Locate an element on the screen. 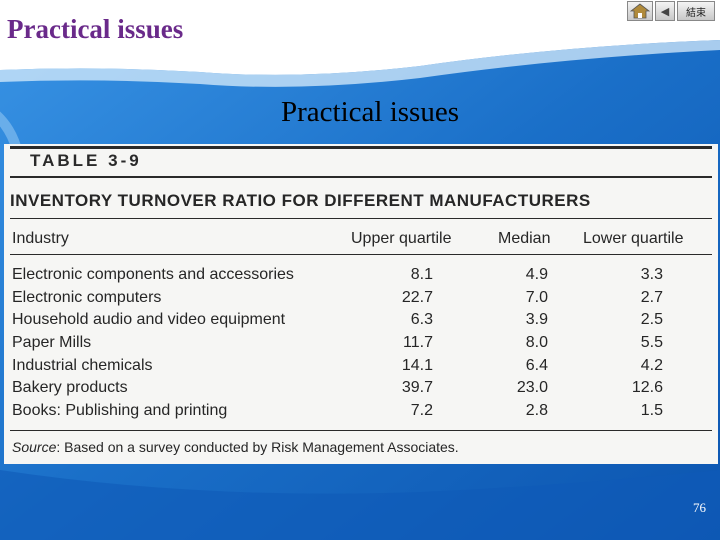 The image size is (720, 540). cell-lower: 3.3 is located at coordinates (651, 274).